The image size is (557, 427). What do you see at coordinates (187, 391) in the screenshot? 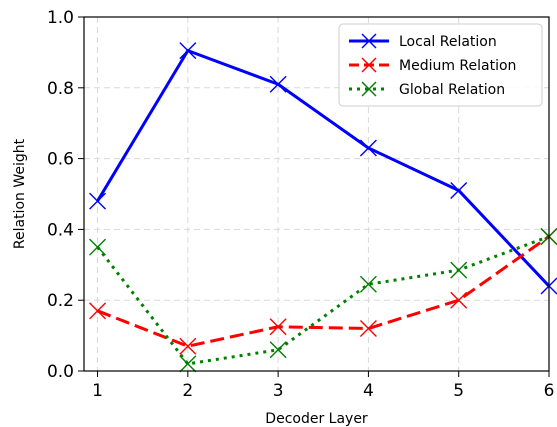
I see `x-tick-label: 2` at bounding box center [187, 391].